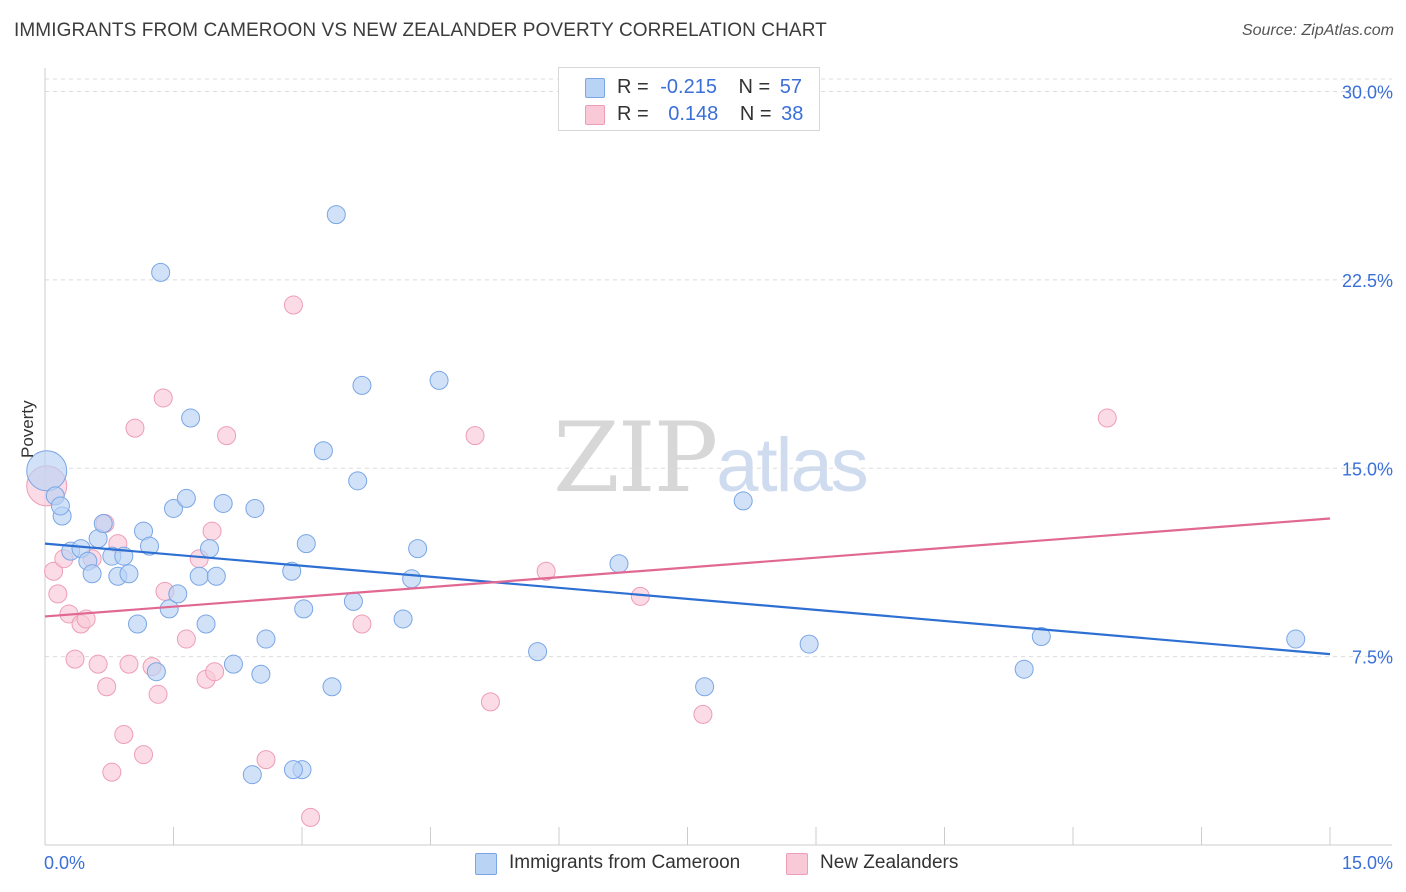 The height and width of the screenshot is (892, 1406). Describe the element at coordinates (792, 114) in the screenshot. I see `n-value-new-zealanders: 38` at that location.